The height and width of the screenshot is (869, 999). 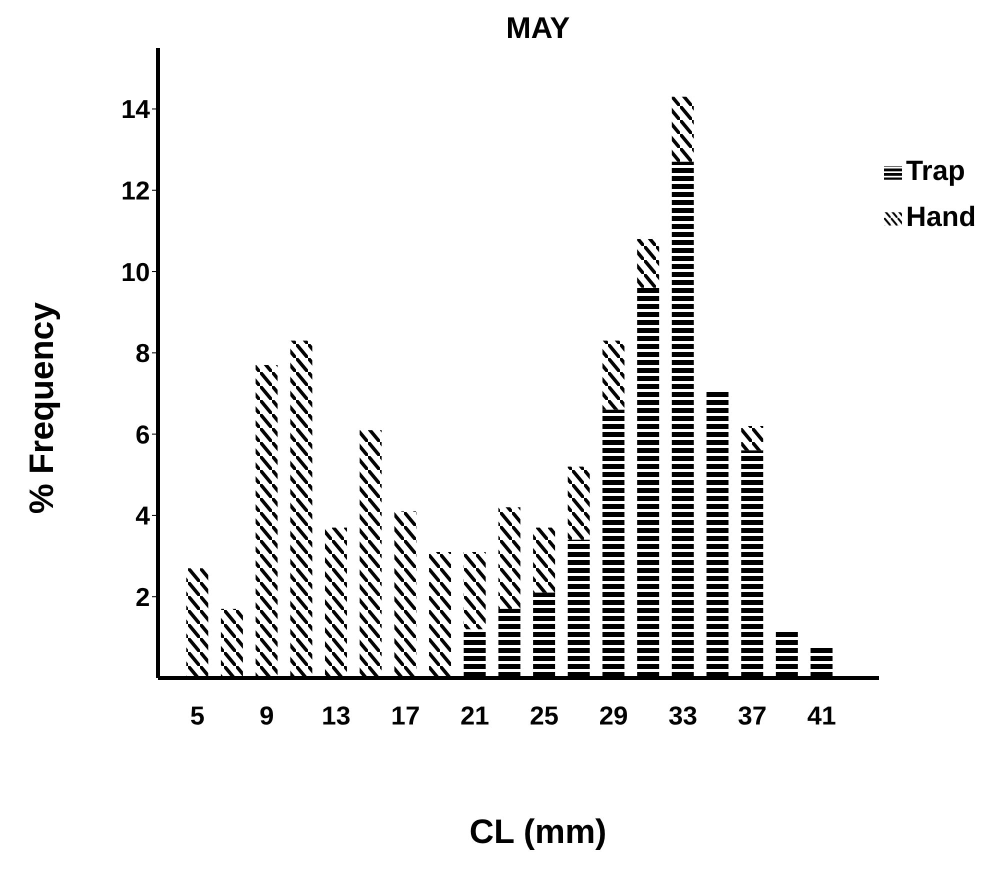 I want to click on x-tick-label: 9, so click(x=266, y=715).